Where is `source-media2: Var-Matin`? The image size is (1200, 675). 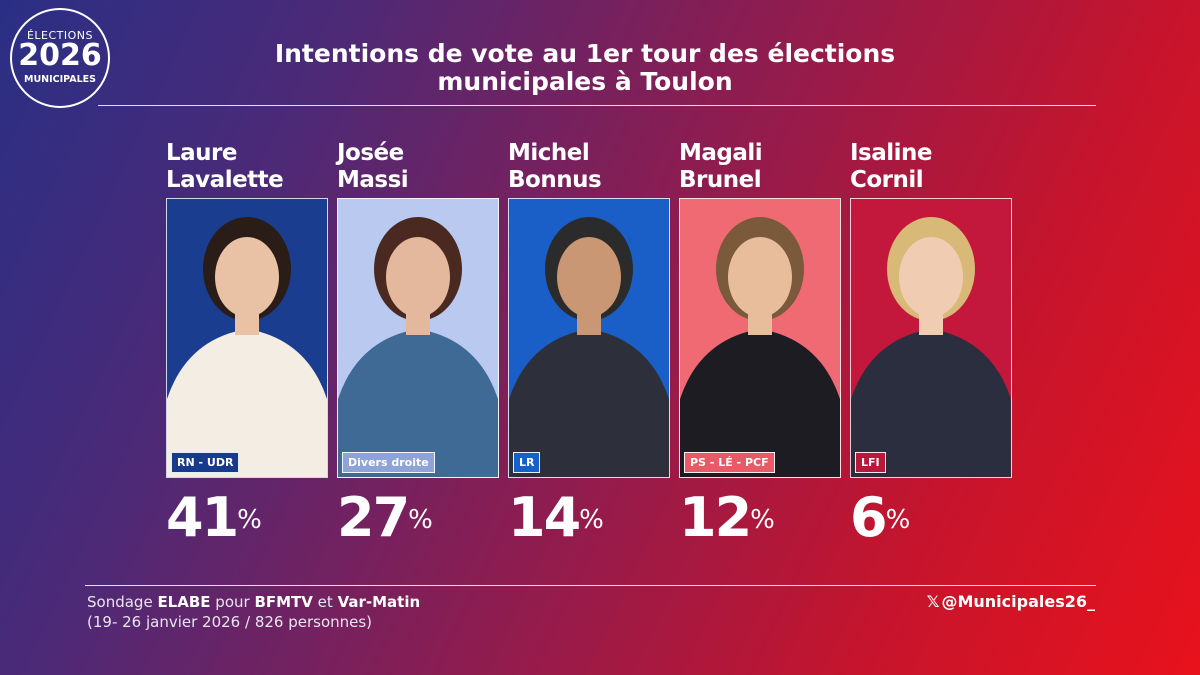 source-media2: Var-Matin is located at coordinates (379, 602).